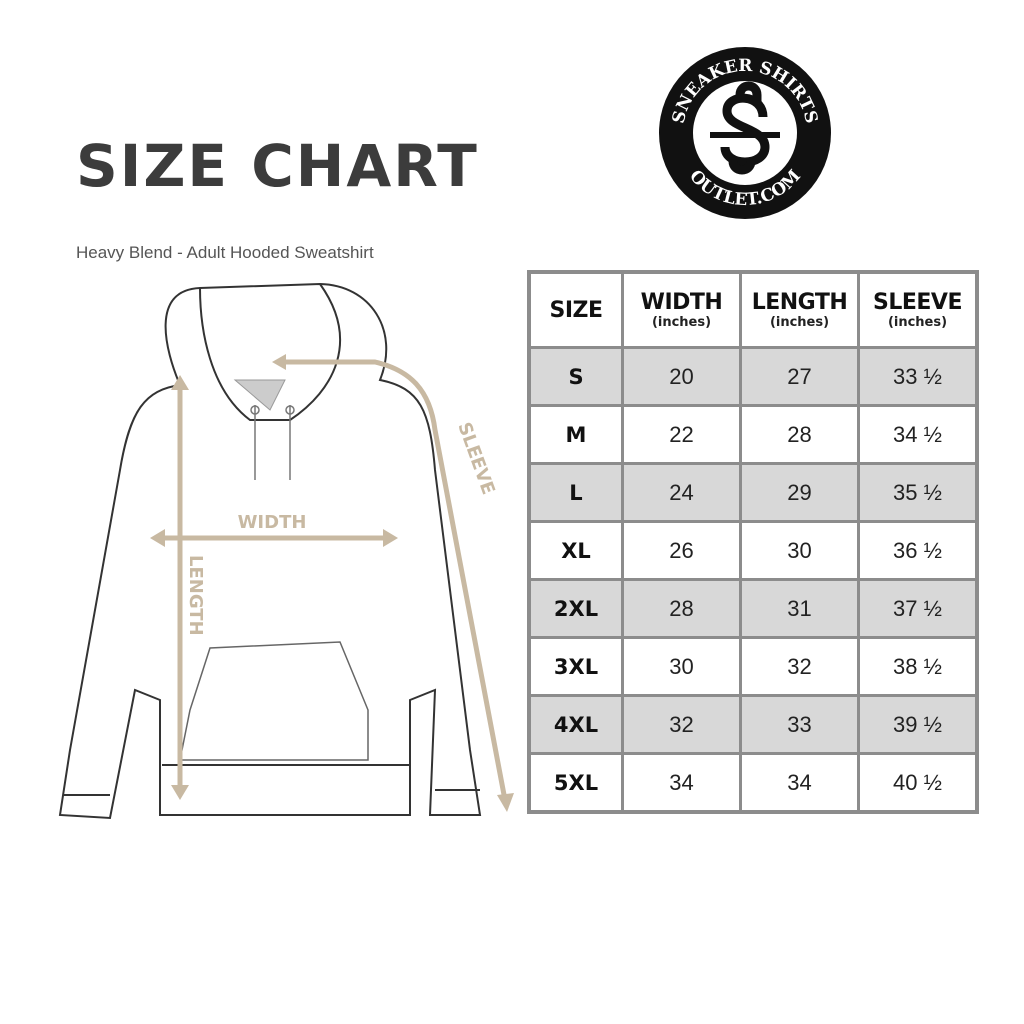 This screenshot has width=1024, height=1024. Describe the element at coordinates (799, 309) in the screenshot. I see `column-header-length: LENGTH (inches)` at that location.